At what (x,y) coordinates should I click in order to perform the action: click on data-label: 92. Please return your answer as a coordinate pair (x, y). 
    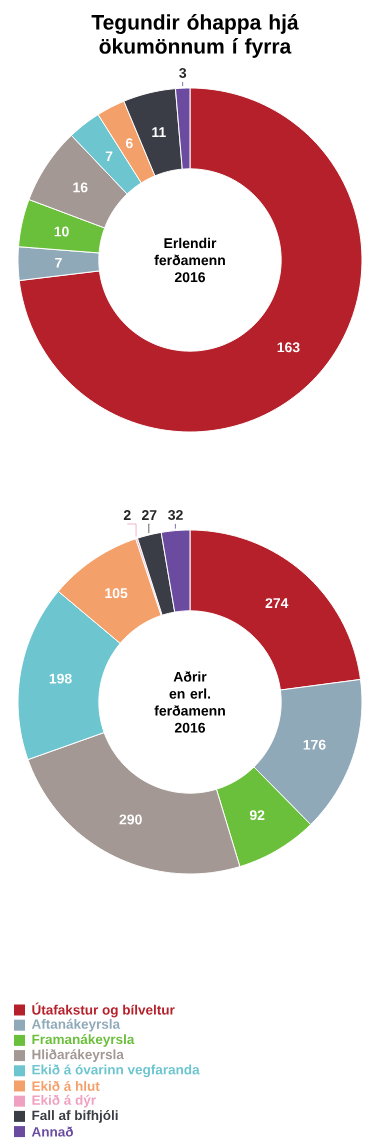
    Looking at the image, I should click on (257, 815).